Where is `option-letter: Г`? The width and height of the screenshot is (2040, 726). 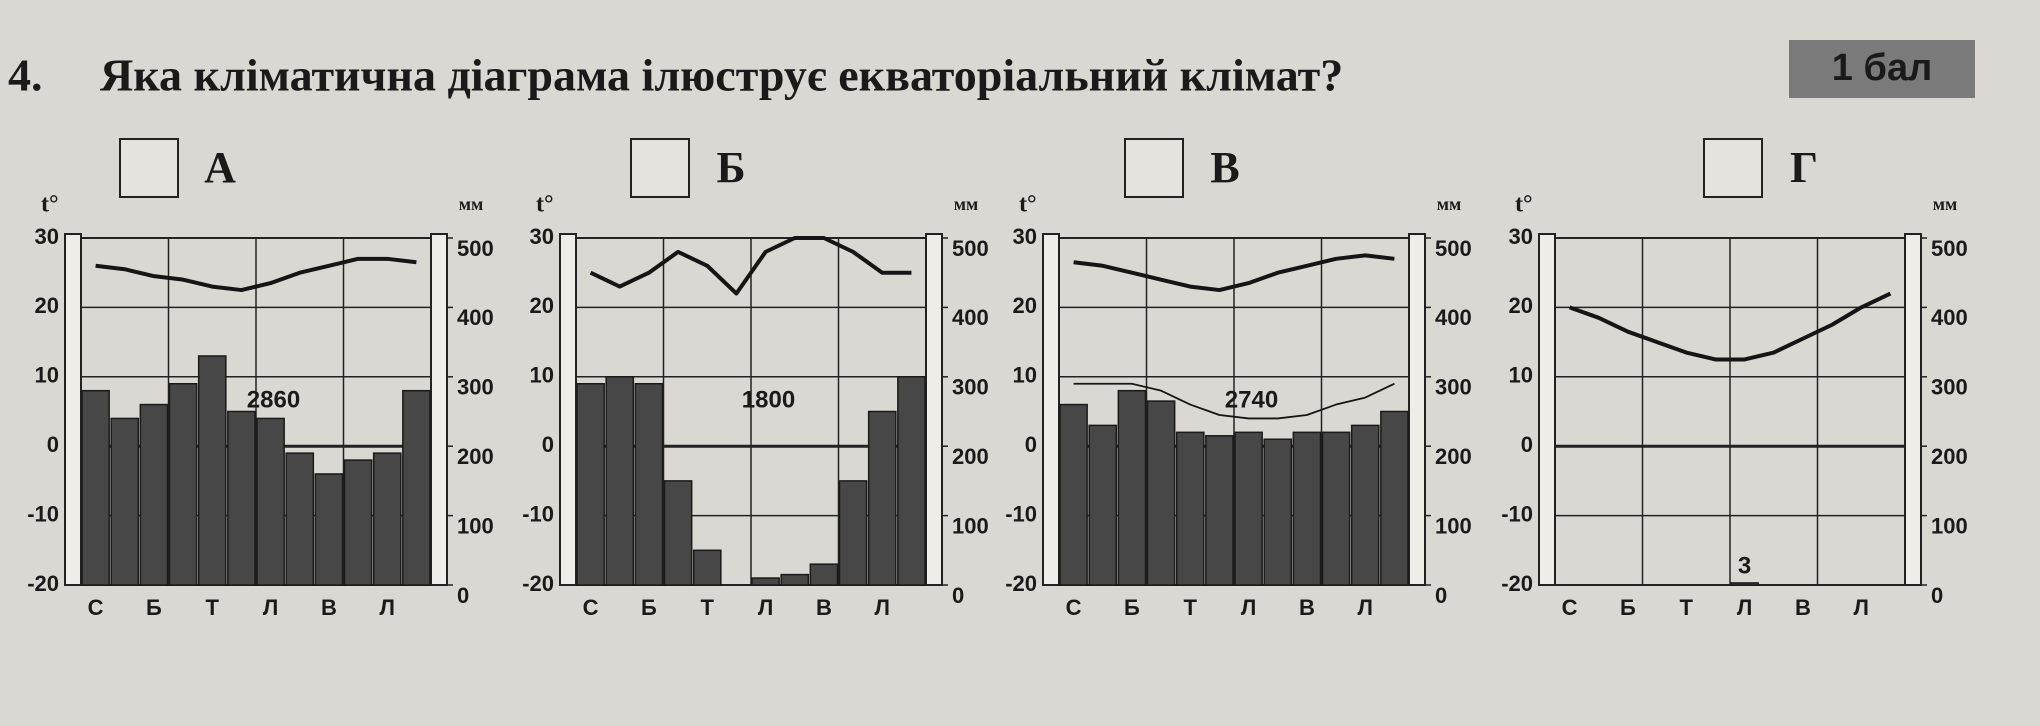 option-letter: Г is located at coordinates (1804, 167).